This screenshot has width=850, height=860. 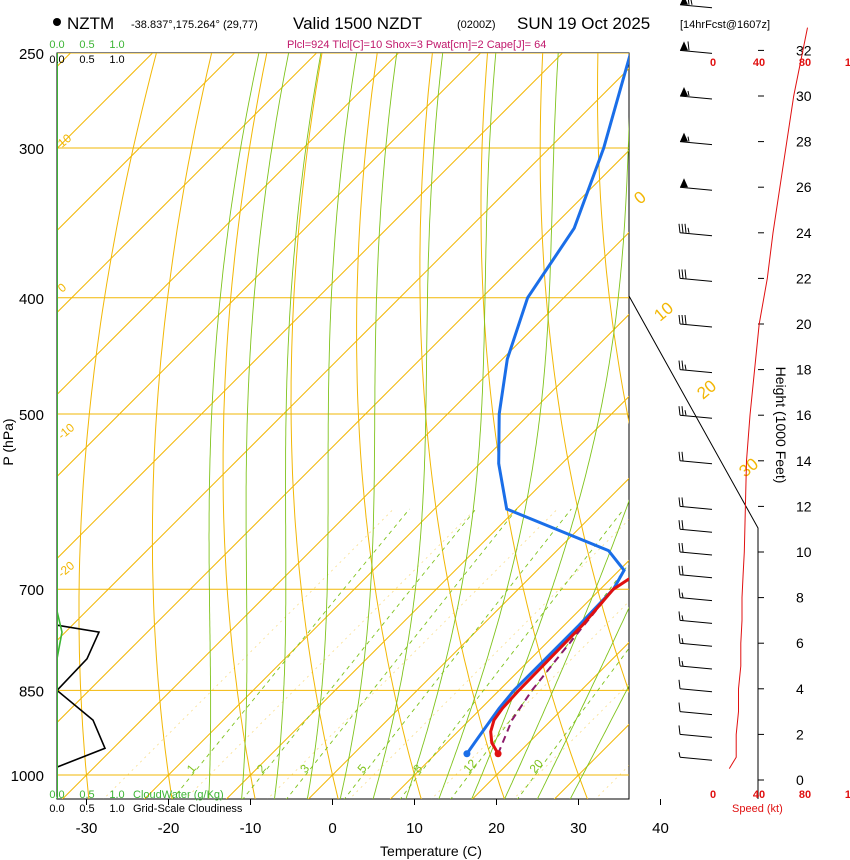 What do you see at coordinates (332, 828) in the screenshot?
I see `temperature-tick-label: 0` at bounding box center [332, 828].